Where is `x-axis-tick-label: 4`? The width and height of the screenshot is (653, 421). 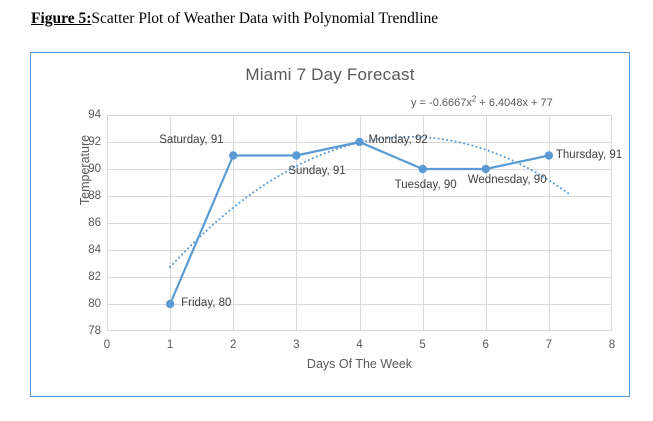
x-axis-tick-label: 4 is located at coordinates (359, 345).